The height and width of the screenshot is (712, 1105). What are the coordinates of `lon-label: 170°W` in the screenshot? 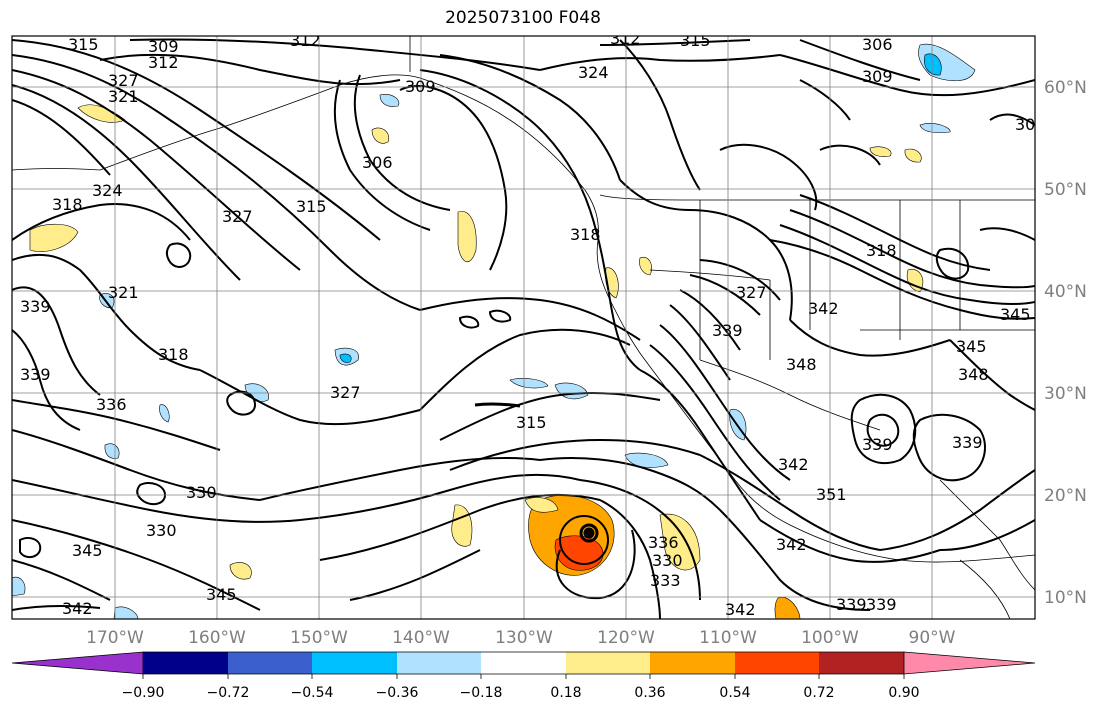 It's located at (115, 638).